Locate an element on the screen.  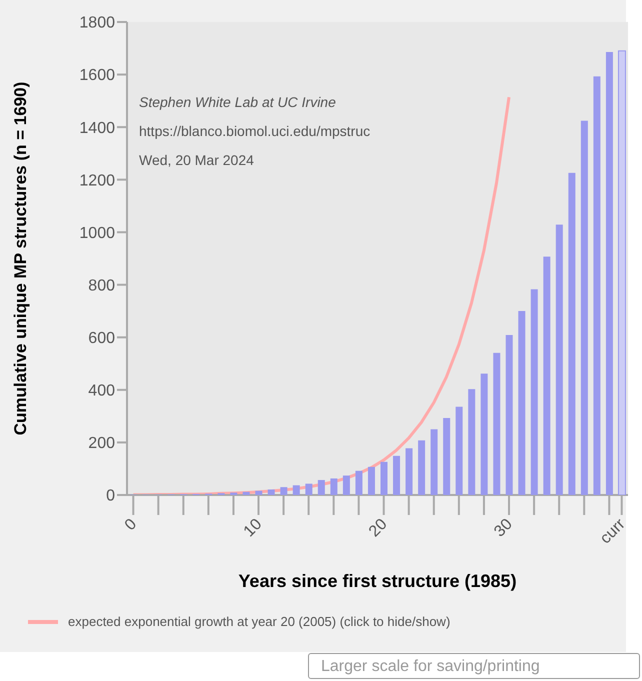
y-tick-label: 1000 is located at coordinates (97, 233).